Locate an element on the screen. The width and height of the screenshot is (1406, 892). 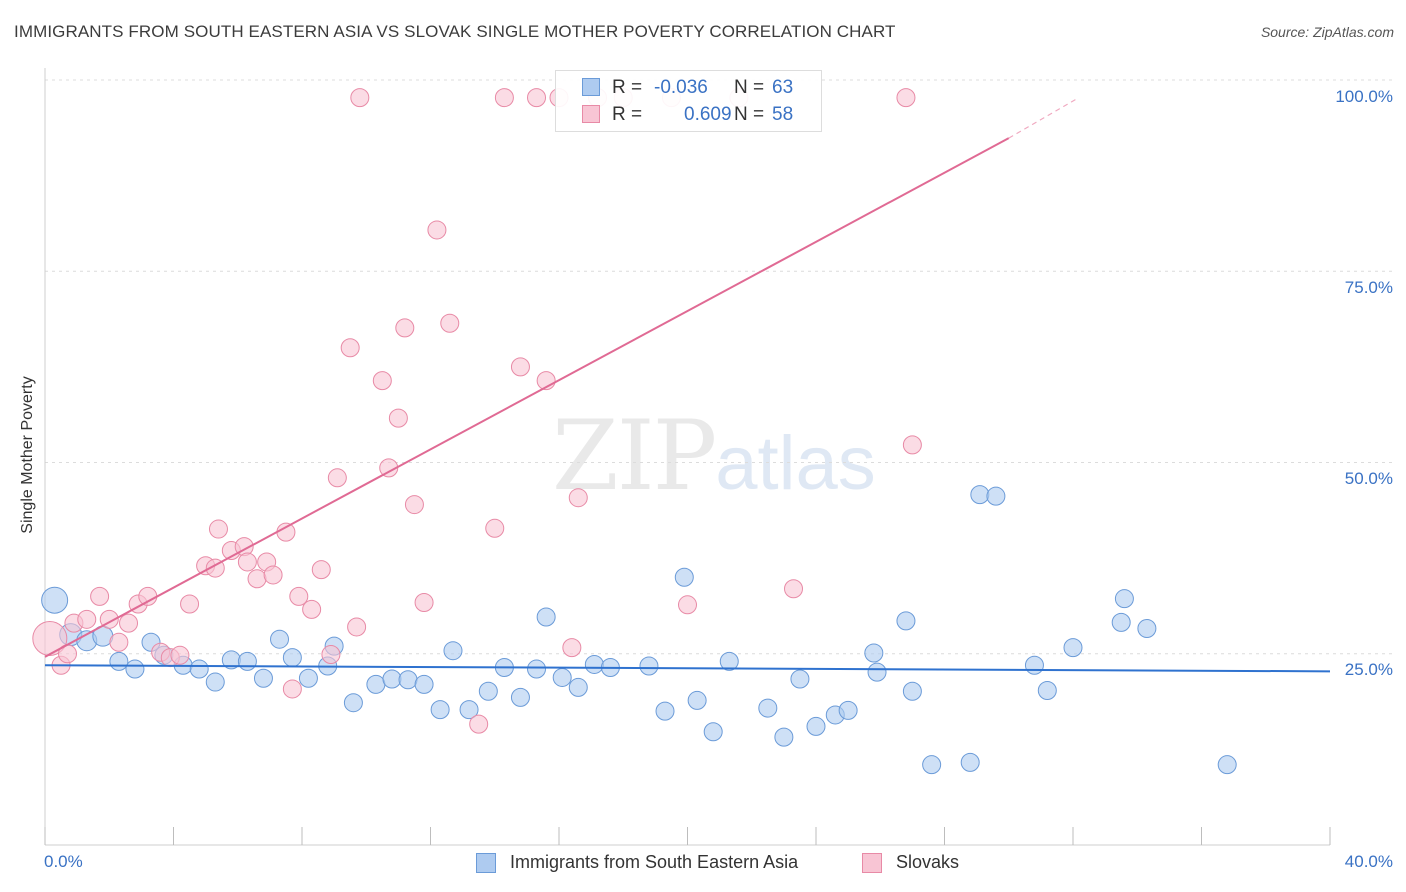
correlation-legend: R = -0.036 N = 63 R = 0.609 N = 58 is located at coordinates (688, 101).